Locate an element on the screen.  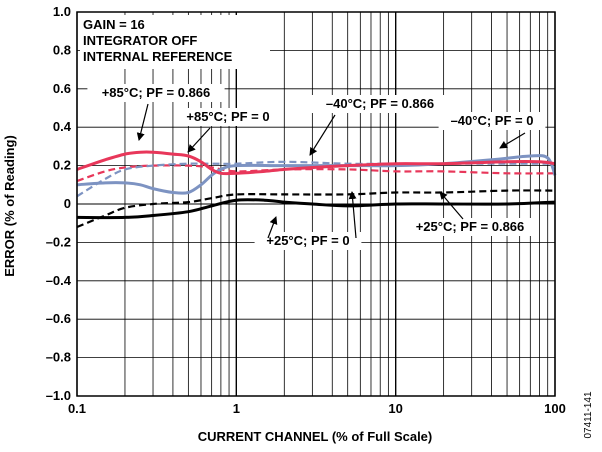
annotation-label: +25°C; PF = 0 is located at coordinates (307, 240).